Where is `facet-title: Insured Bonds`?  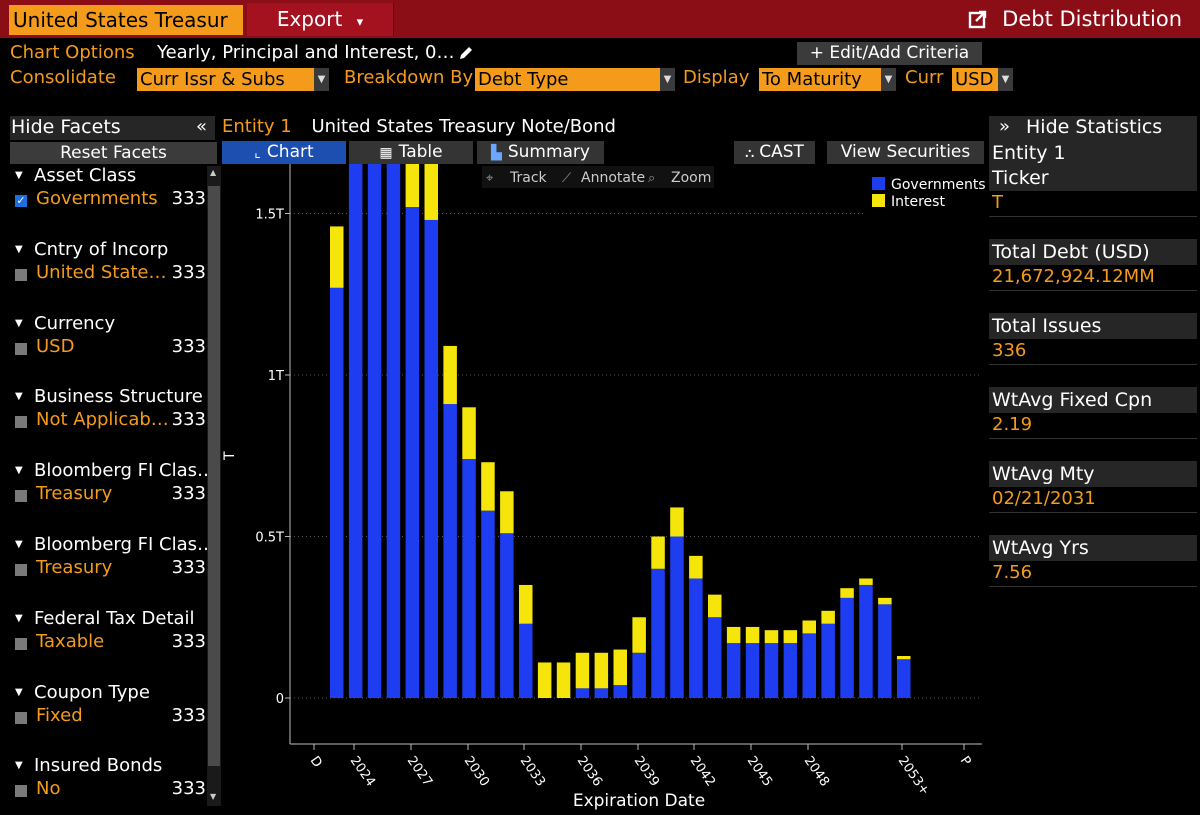
facet-title: Insured Bonds is located at coordinates (98, 766).